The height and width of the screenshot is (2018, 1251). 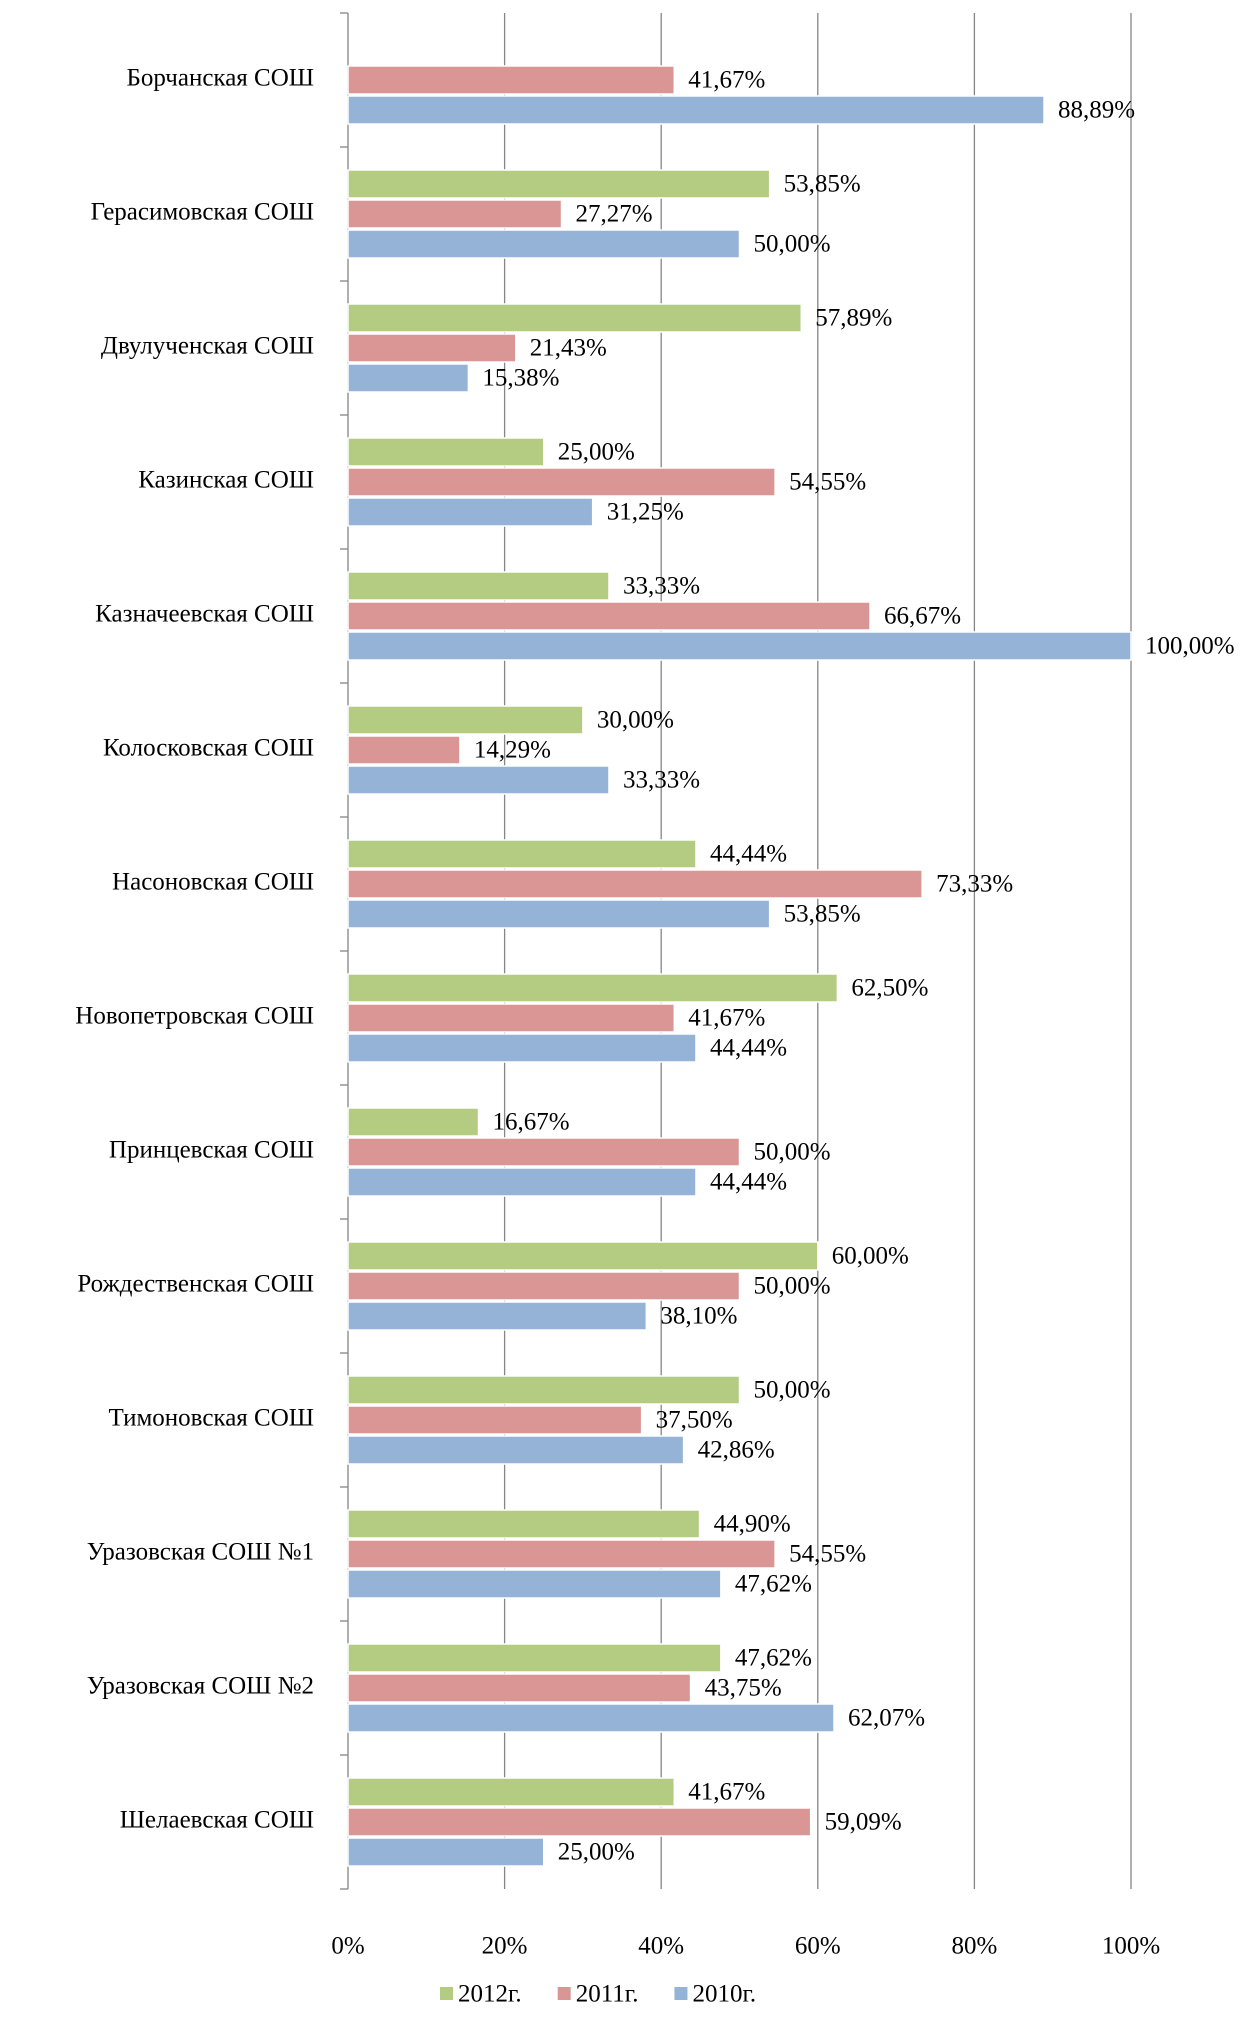 What do you see at coordinates (200, 1552) in the screenshot?
I see `y-tick-label: Уразовская СОШ №1` at bounding box center [200, 1552].